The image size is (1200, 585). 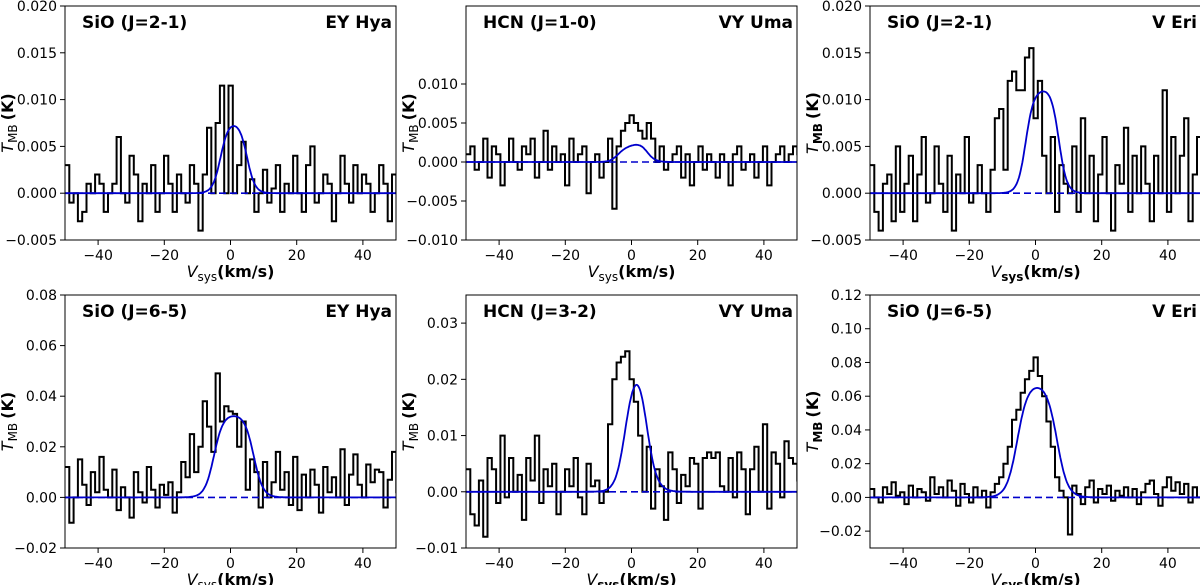 I want to click on y-tick-label: 0.06, so click(x=41, y=347).